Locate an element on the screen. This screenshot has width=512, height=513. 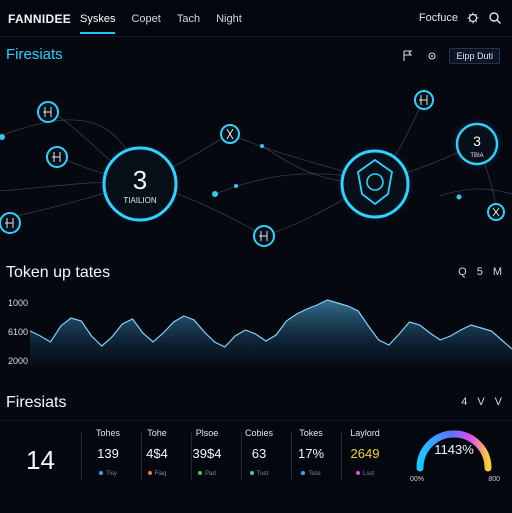
hub-node-small is located at coordinates (477, 144).